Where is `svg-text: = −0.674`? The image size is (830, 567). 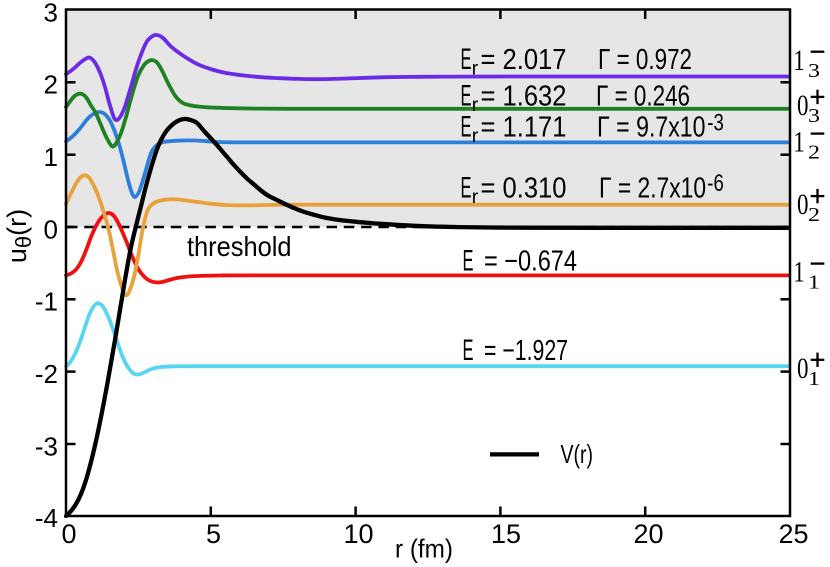
svg-text: = −0.674 is located at coordinates (530, 262).